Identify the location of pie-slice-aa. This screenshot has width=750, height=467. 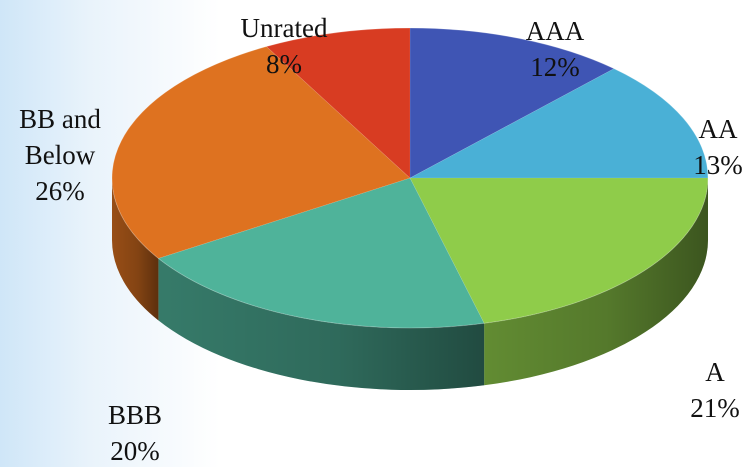
(559, 123).